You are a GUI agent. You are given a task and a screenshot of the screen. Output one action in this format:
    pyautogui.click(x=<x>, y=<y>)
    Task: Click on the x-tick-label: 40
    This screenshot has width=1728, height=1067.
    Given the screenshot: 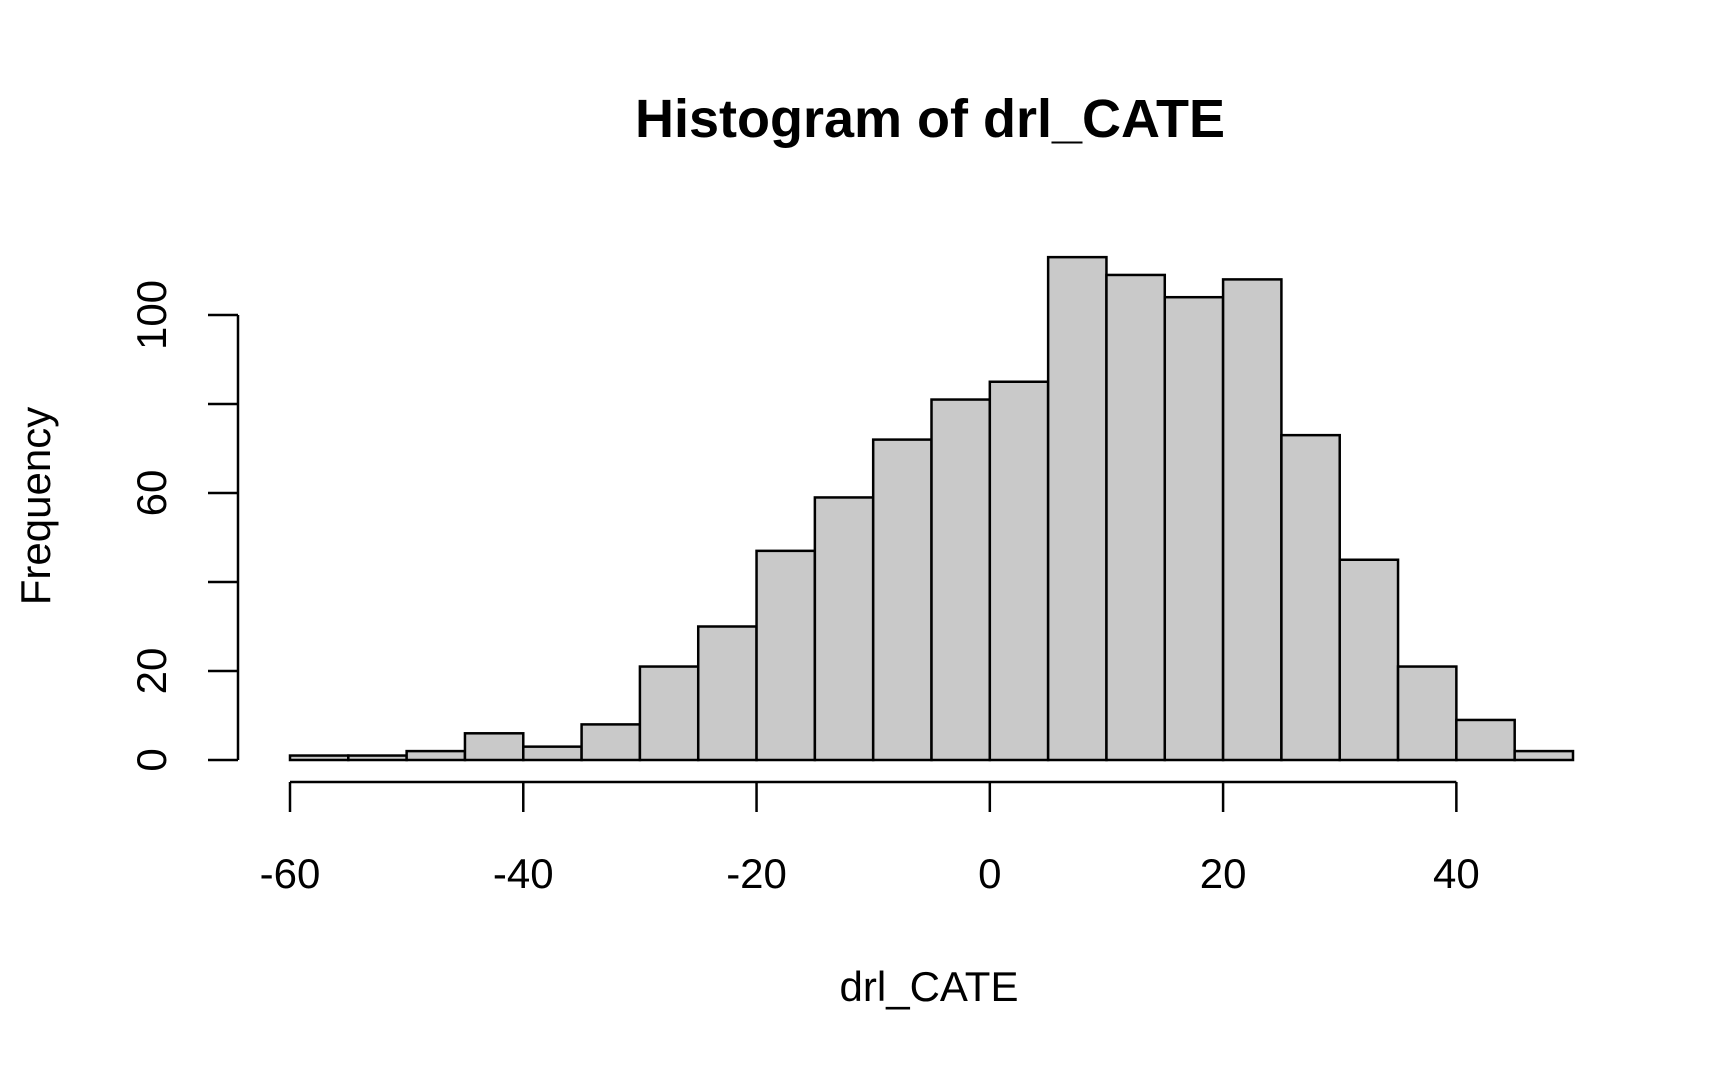 What is the action you would take?
    pyautogui.click(x=1456, y=873)
    